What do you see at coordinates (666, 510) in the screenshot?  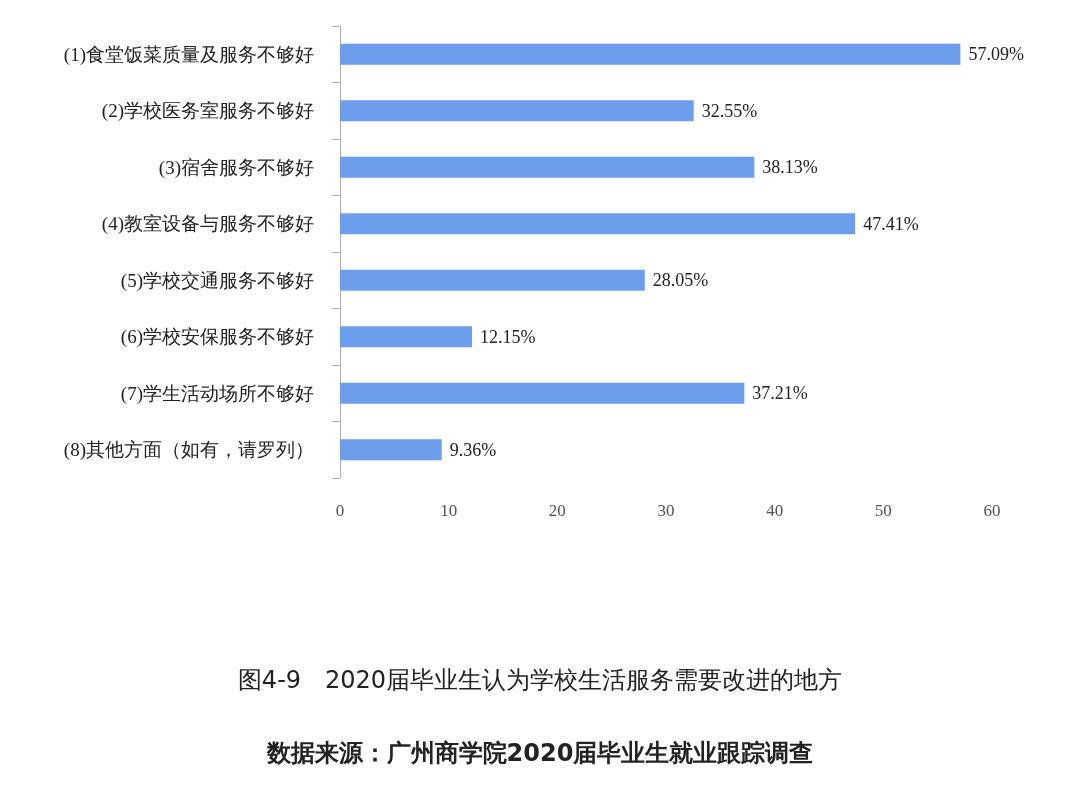 I see `x-tick-label: 30` at bounding box center [666, 510].